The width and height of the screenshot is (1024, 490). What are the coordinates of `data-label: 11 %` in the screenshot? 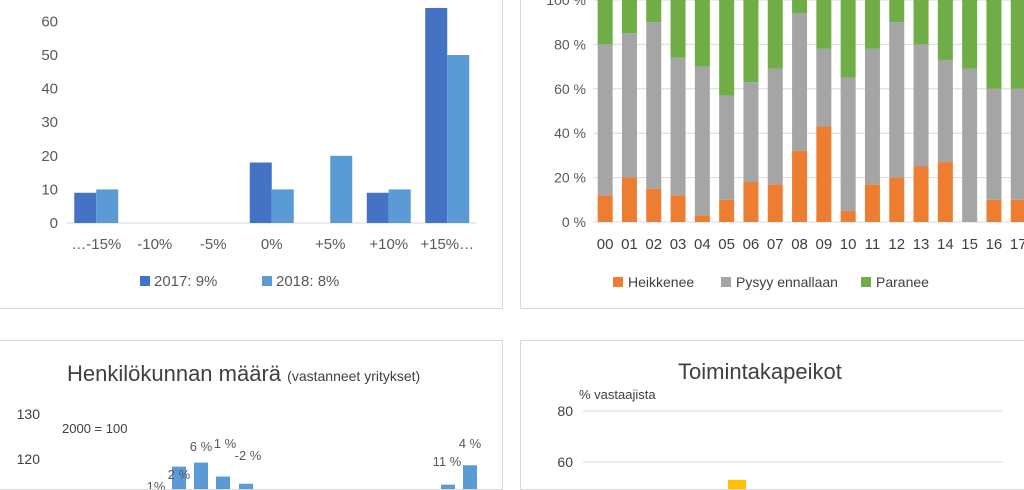 It's located at (447, 461).